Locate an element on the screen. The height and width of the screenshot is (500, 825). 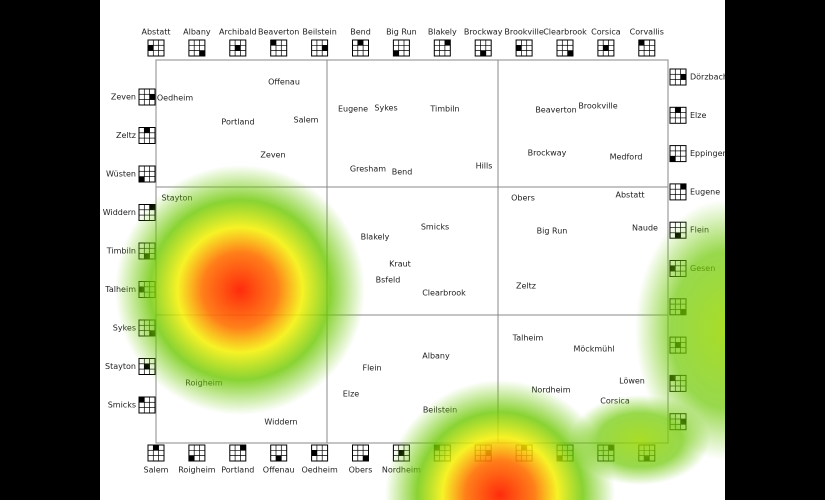
place-label: Flein is located at coordinates (371, 368).